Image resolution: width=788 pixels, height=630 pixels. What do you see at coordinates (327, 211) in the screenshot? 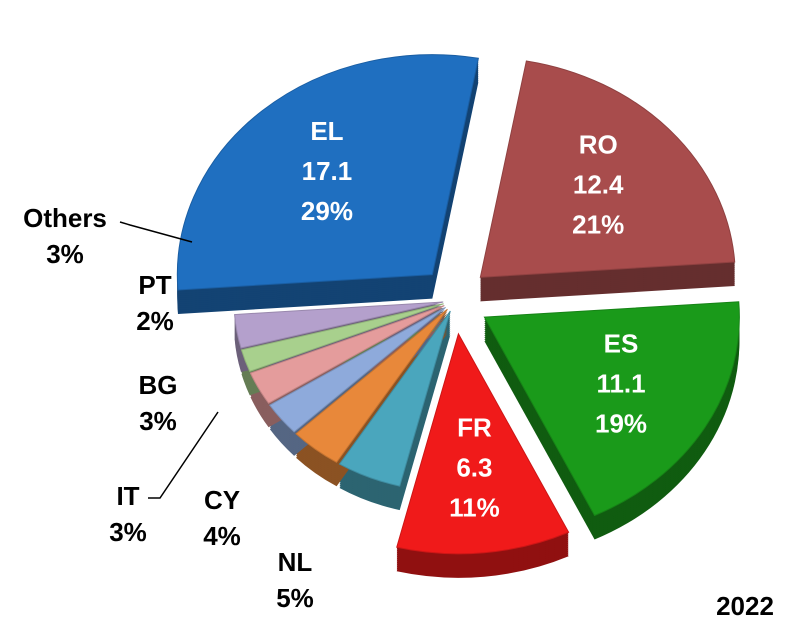
I see `percent-label: 29%` at bounding box center [327, 211].